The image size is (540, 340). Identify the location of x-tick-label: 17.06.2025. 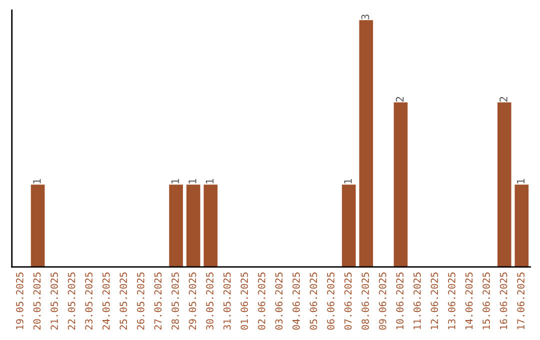
(520, 301).